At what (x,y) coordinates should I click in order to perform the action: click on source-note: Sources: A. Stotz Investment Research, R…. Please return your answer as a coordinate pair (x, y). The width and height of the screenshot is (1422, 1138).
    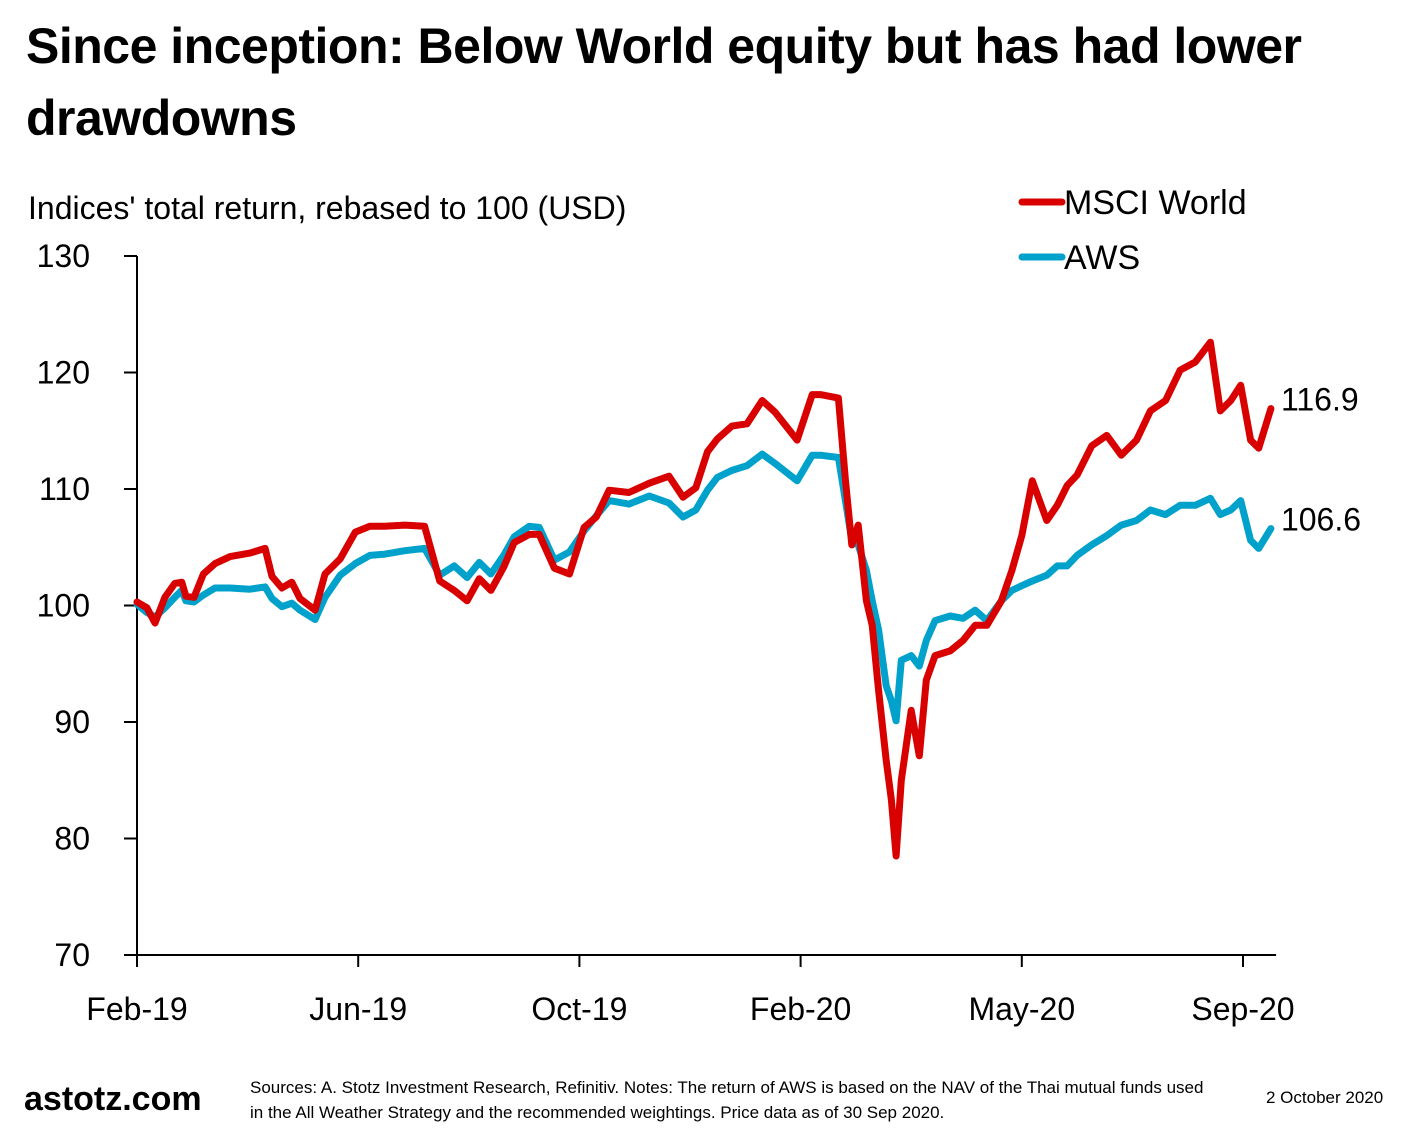
    Looking at the image, I should click on (727, 1100).